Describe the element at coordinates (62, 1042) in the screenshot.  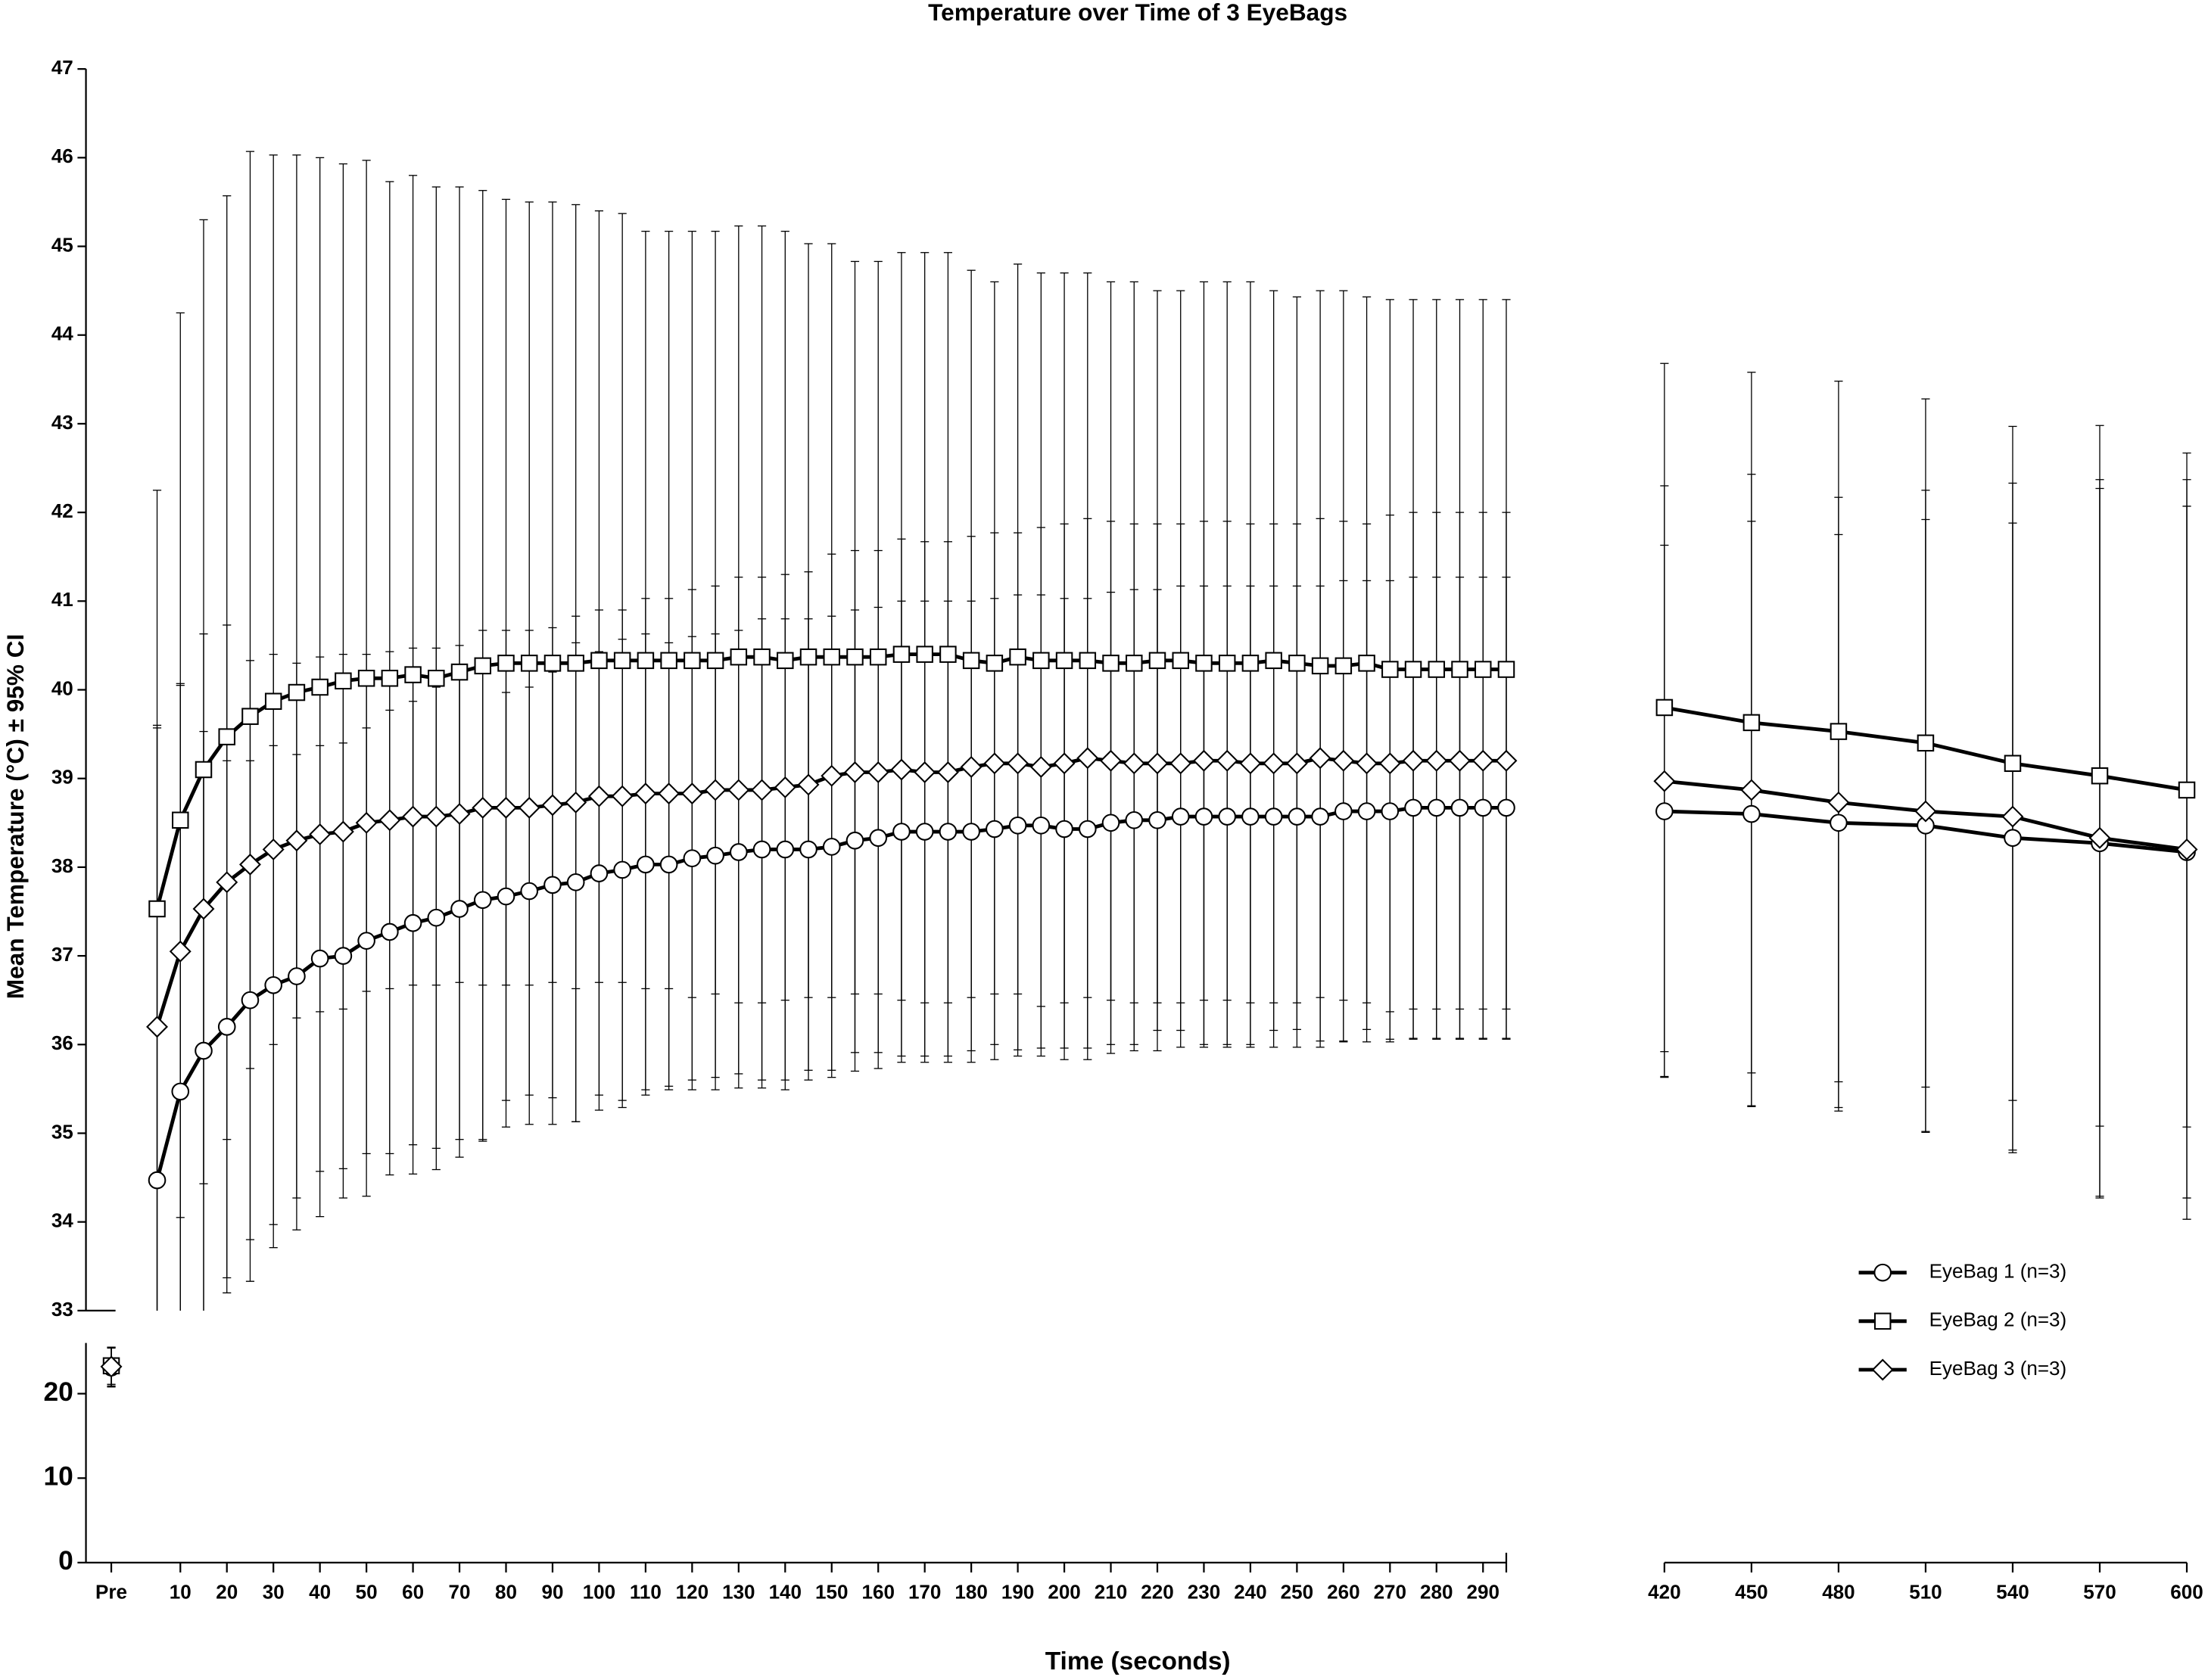
I see `y-tick-label: 36` at that location.